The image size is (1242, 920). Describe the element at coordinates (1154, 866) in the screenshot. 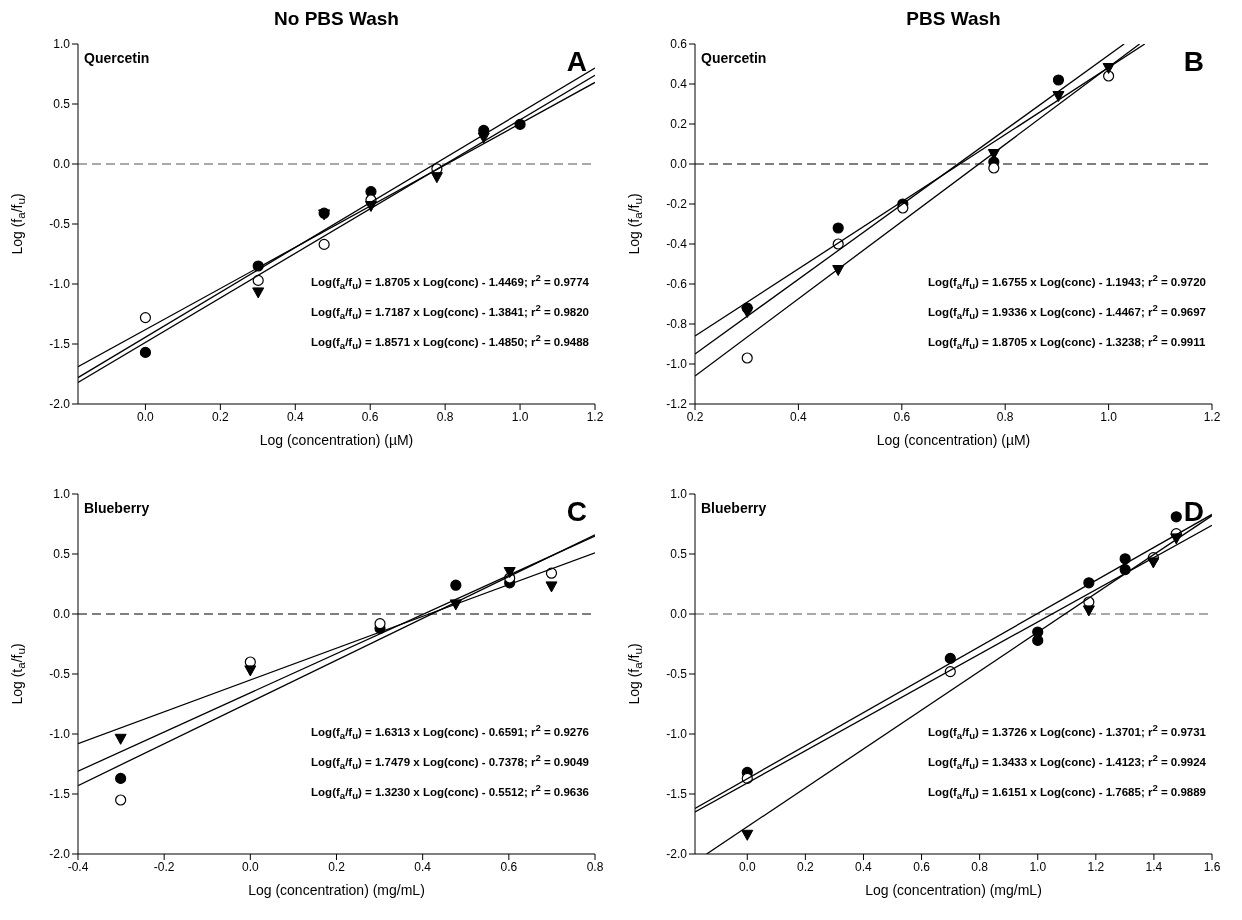

I see `x-tick-label: 1.4` at that location.